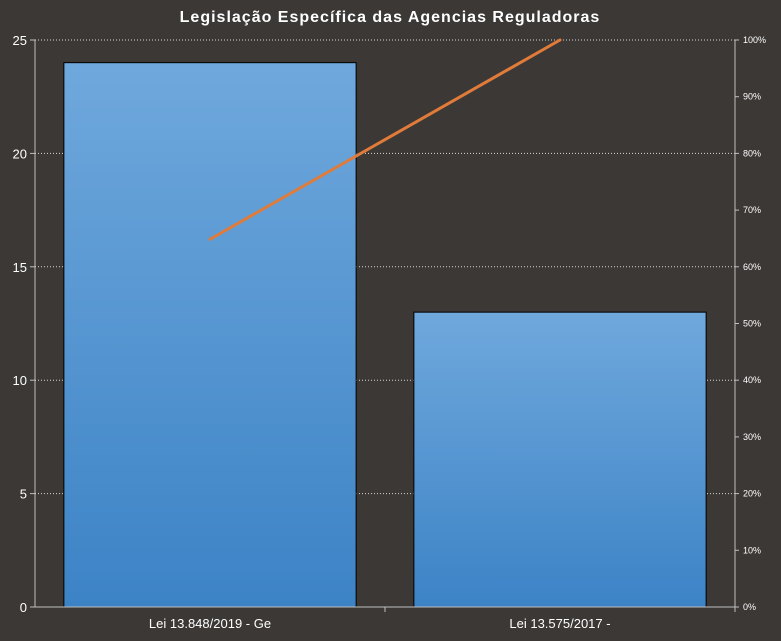 The width and height of the screenshot is (781, 641). What do you see at coordinates (210, 623) in the screenshot?
I see `x-category-label: Lei 13.848/2019 - Ge` at bounding box center [210, 623].